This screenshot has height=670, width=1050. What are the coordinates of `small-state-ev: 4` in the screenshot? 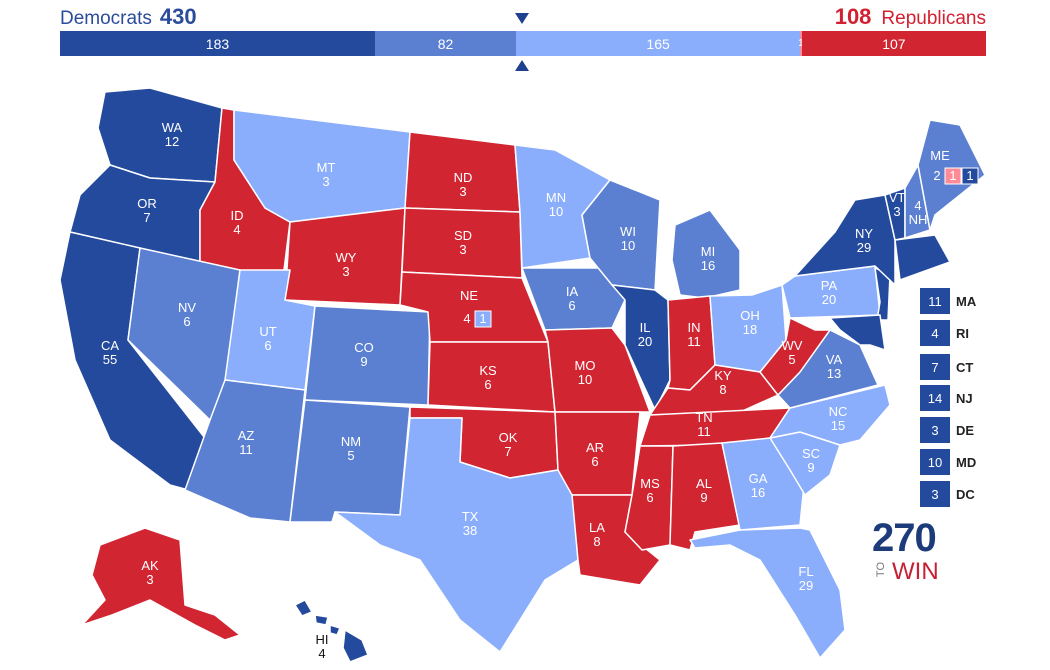 It's located at (935, 333).